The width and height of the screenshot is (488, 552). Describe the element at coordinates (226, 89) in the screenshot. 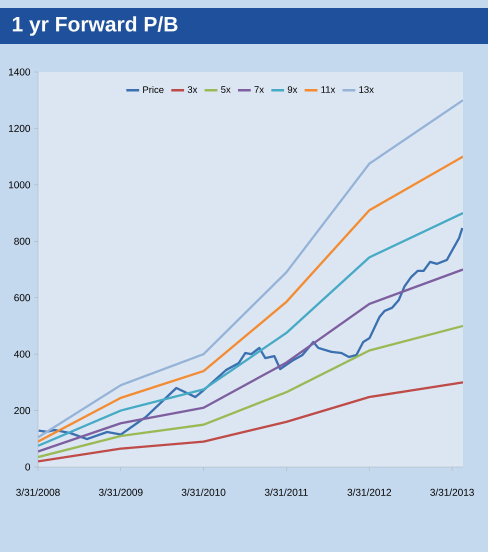

I see `legend-label: 5x` at that location.